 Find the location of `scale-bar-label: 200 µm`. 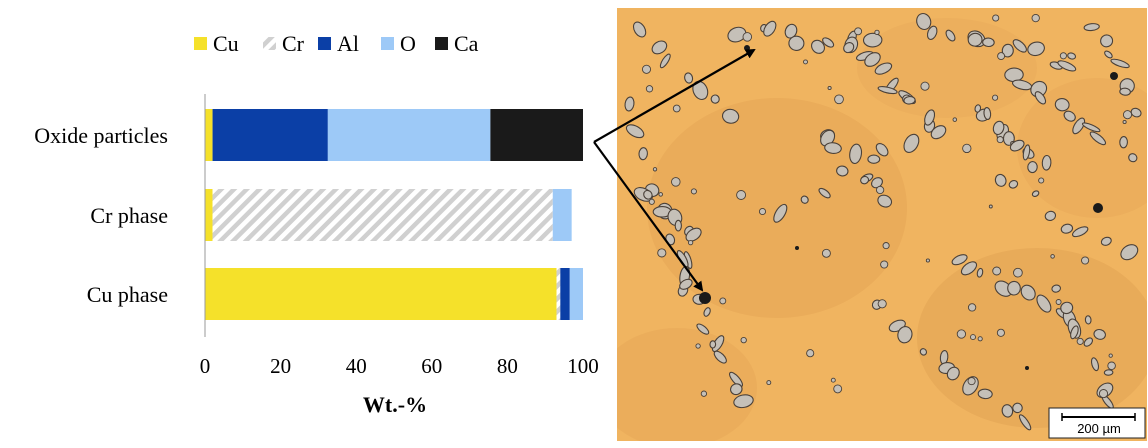

scale-bar-label: 200 µm is located at coordinates (1099, 428).